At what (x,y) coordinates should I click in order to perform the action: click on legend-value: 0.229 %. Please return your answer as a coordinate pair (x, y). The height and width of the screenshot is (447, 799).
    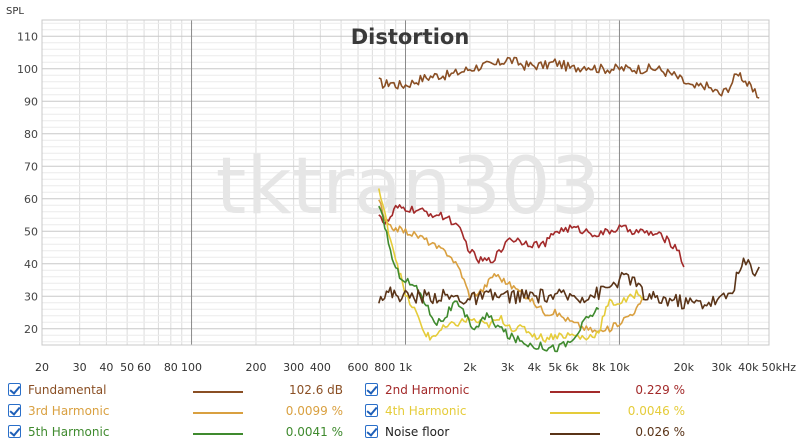
    Looking at the image, I should click on (660, 390).